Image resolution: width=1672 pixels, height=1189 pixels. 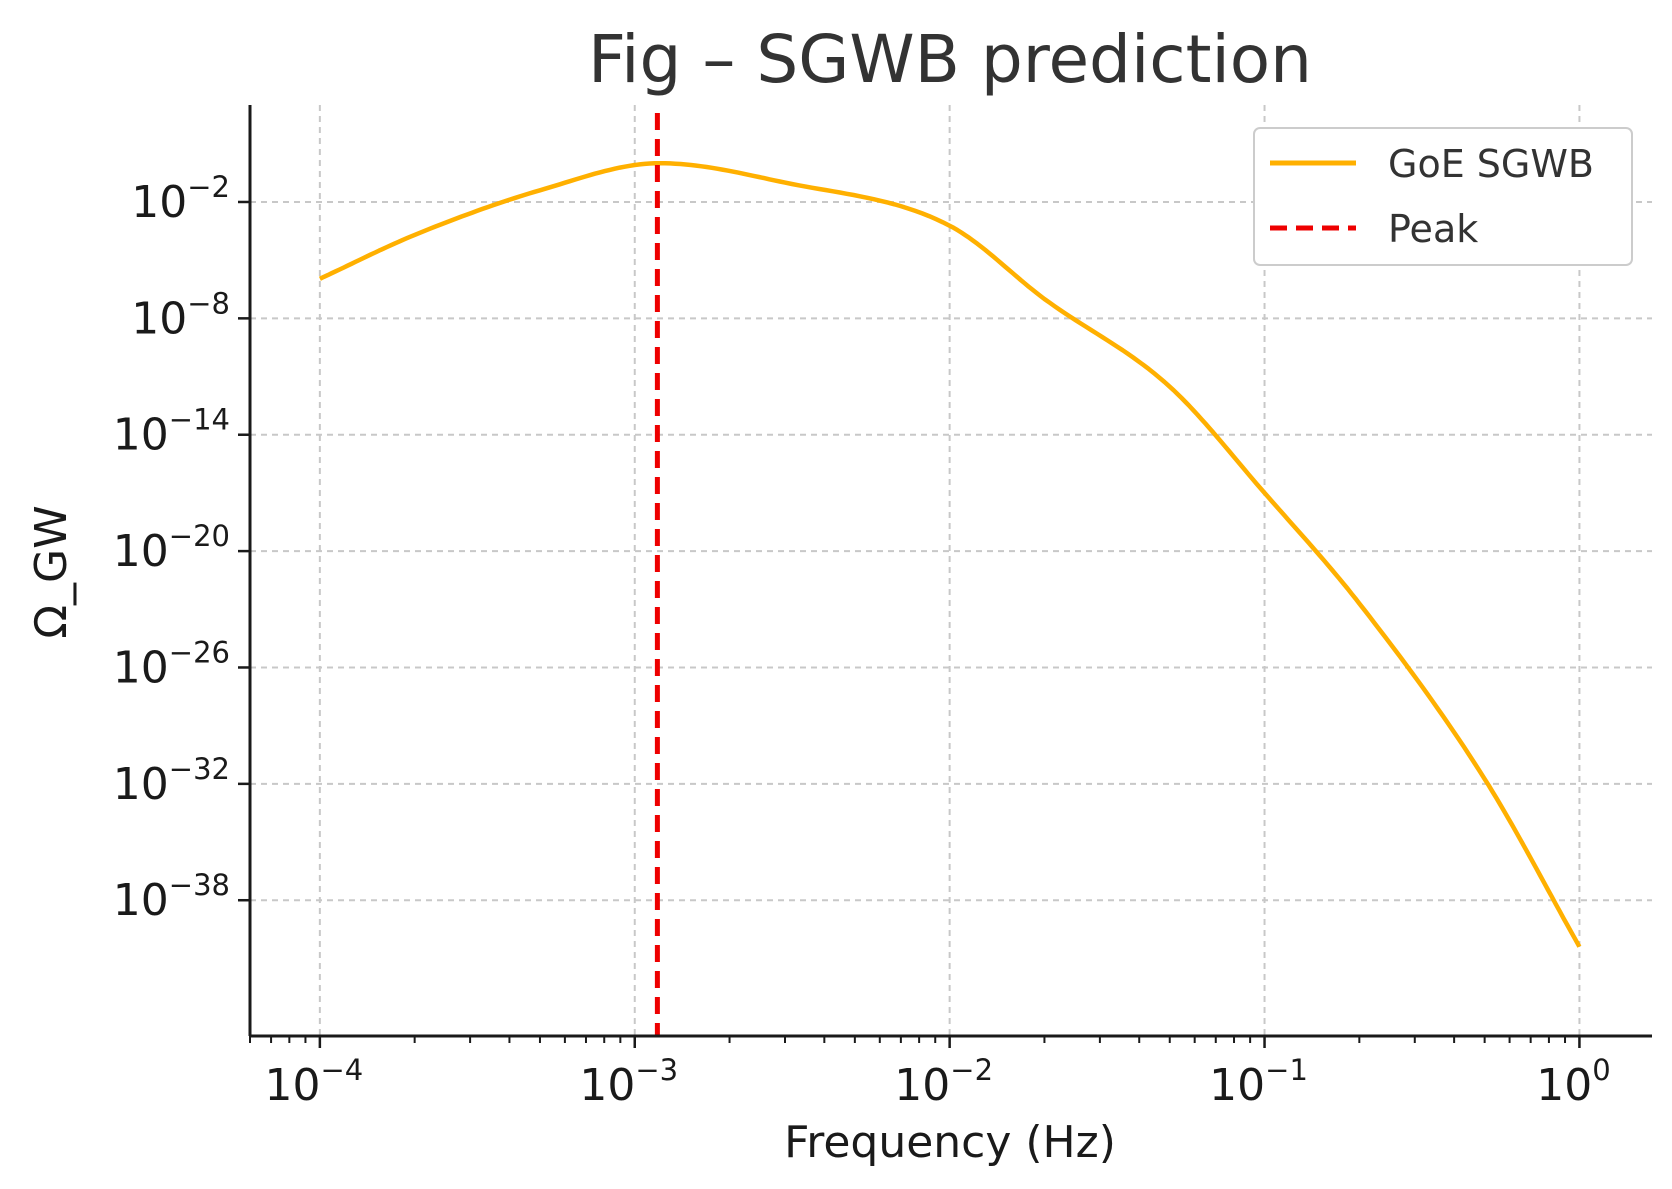 I want to click on legend-label-goe-sgwb: GoE SGWB, so click(x=1491, y=164).